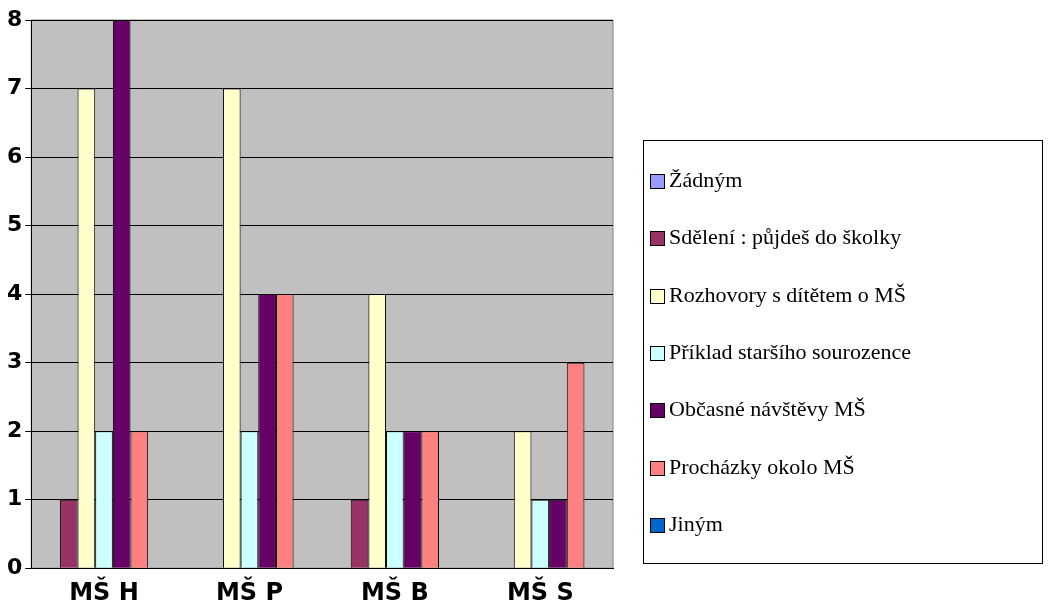  Describe the element at coordinates (15, 155) in the screenshot. I see `y-tick-label: 6` at that location.